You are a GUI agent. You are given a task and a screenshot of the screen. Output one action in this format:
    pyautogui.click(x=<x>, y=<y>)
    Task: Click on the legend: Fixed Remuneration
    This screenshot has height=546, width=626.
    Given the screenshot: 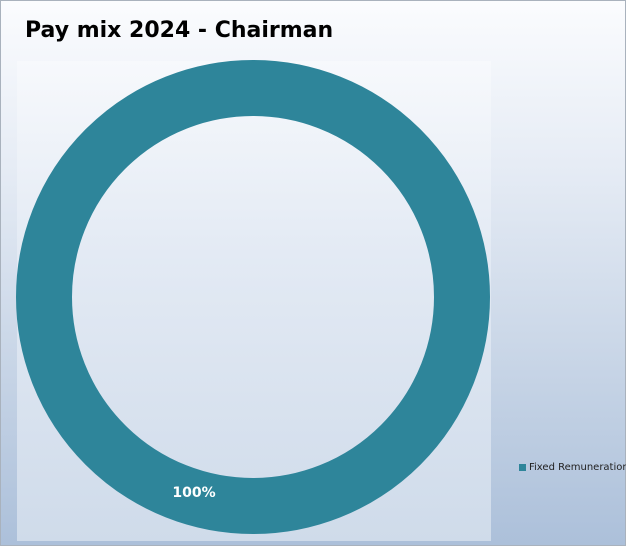 What is the action you would take?
    pyautogui.click(x=572, y=467)
    